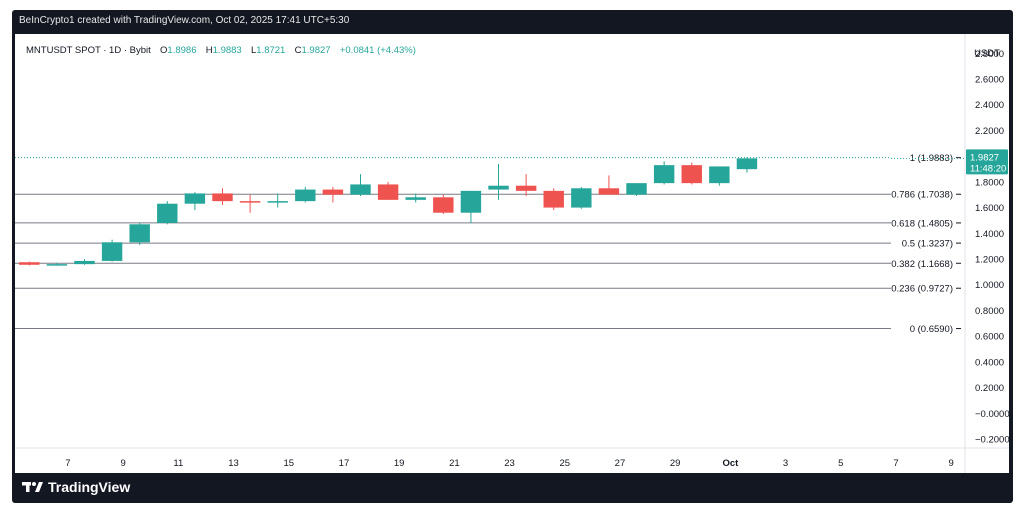 The width and height of the screenshot is (1024, 513). I want to click on open-label: O, so click(164, 50).